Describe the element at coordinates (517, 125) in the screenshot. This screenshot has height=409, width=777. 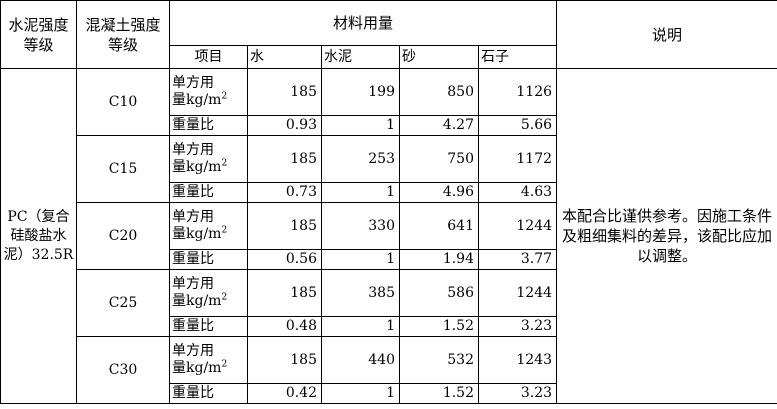
I see `ratio-stone: 5.66` at that location.